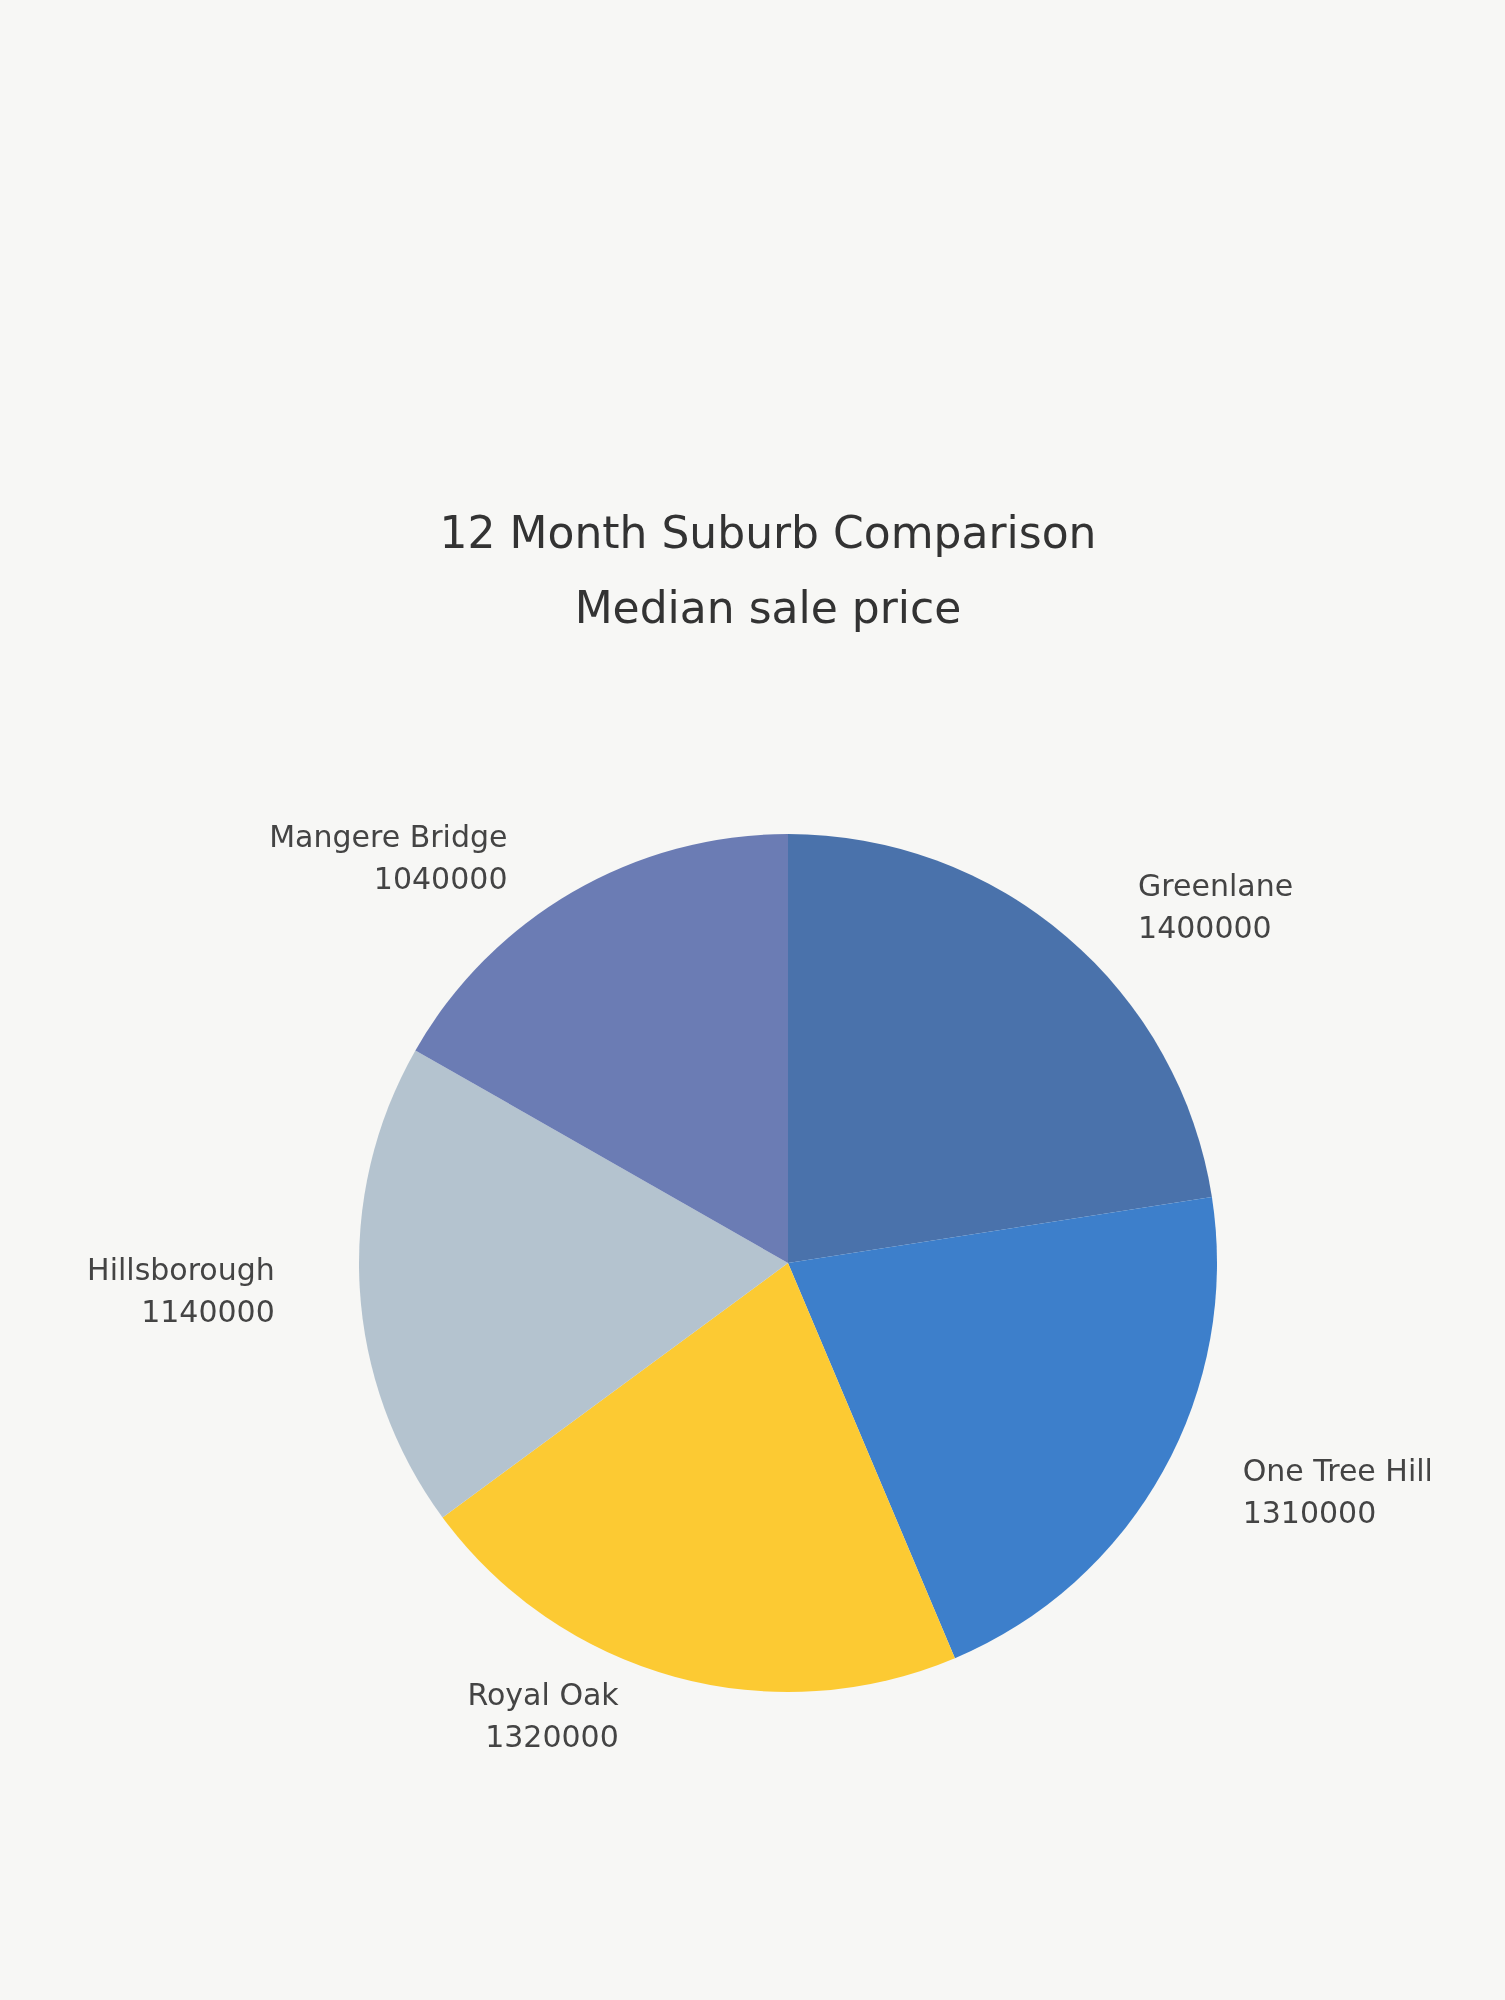 The image size is (1505, 2000). What do you see at coordinates (181, 1269) in the screenshot?
I see `slice-label: Hillsborough` at bounding box center [181, 1269].